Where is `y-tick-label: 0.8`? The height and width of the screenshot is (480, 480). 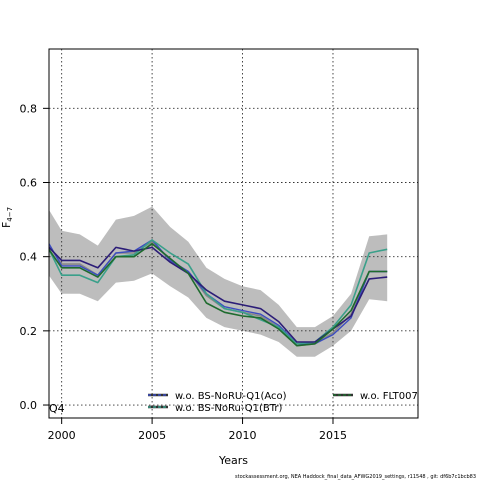 y-tick-label: 0.8 is located at coordinates (29, 108).